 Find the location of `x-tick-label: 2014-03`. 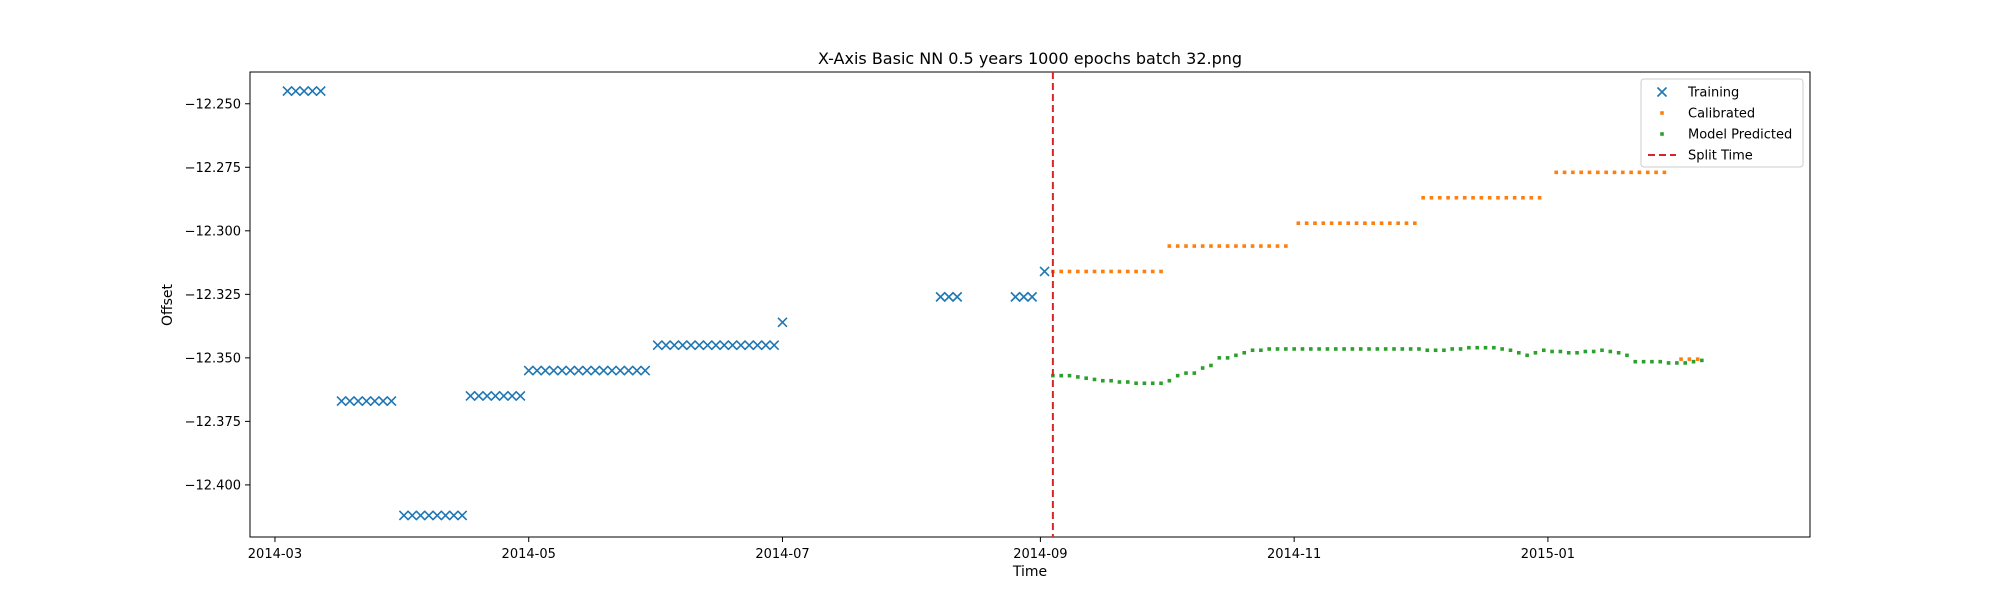

x-tick-label: 2014-03 is located at coordinates (275, 554).